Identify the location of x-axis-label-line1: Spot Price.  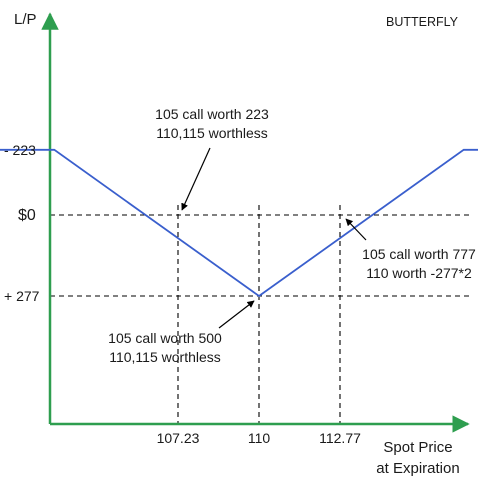
(417, 447).